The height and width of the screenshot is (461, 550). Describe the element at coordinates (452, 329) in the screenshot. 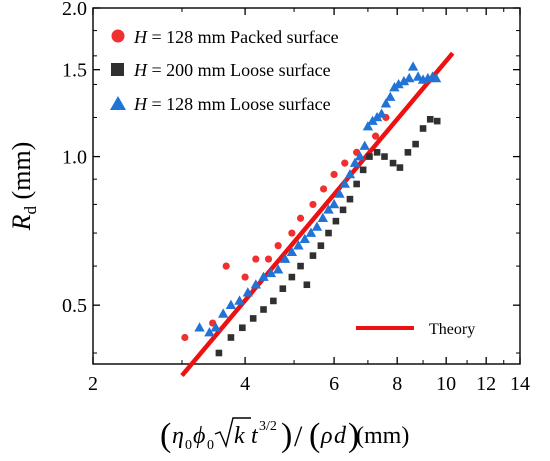

I see `legend-entry-theory: Theory` at that location.